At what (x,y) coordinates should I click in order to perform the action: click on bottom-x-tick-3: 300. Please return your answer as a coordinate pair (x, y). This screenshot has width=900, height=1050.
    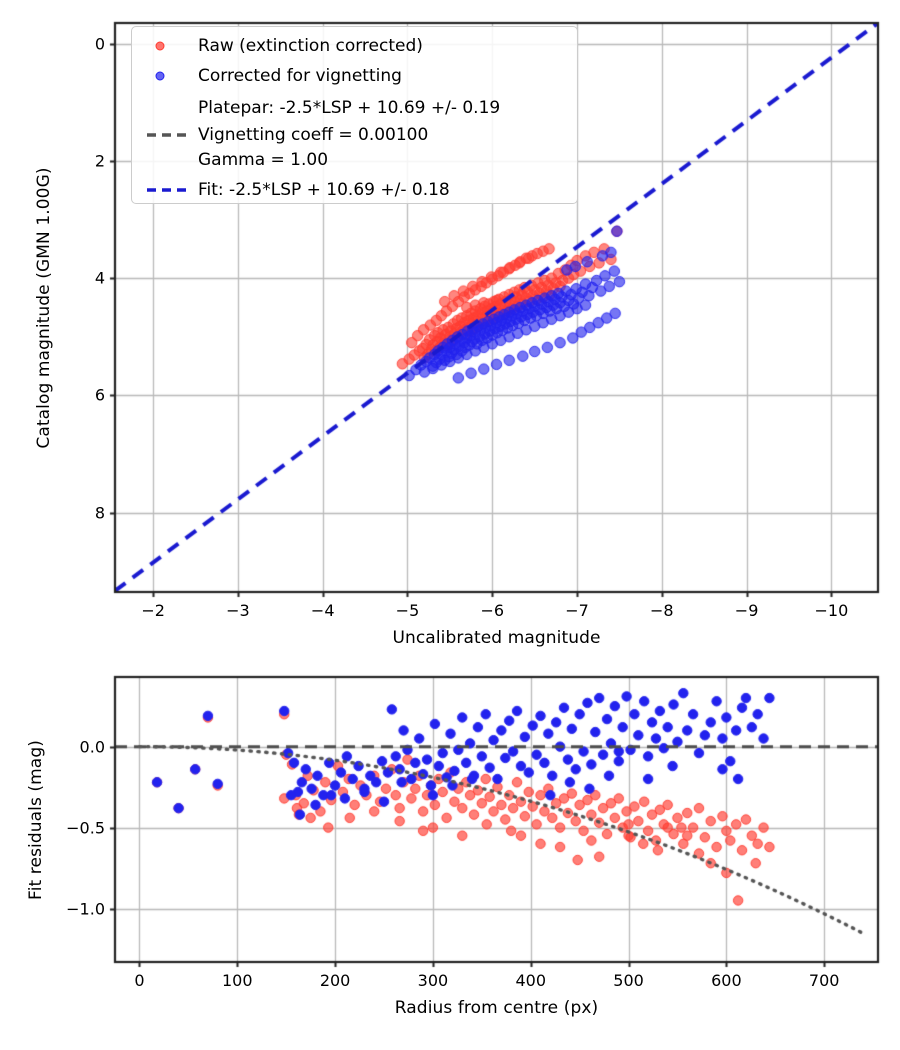
    Looking at the image, I should click on (433, 980).